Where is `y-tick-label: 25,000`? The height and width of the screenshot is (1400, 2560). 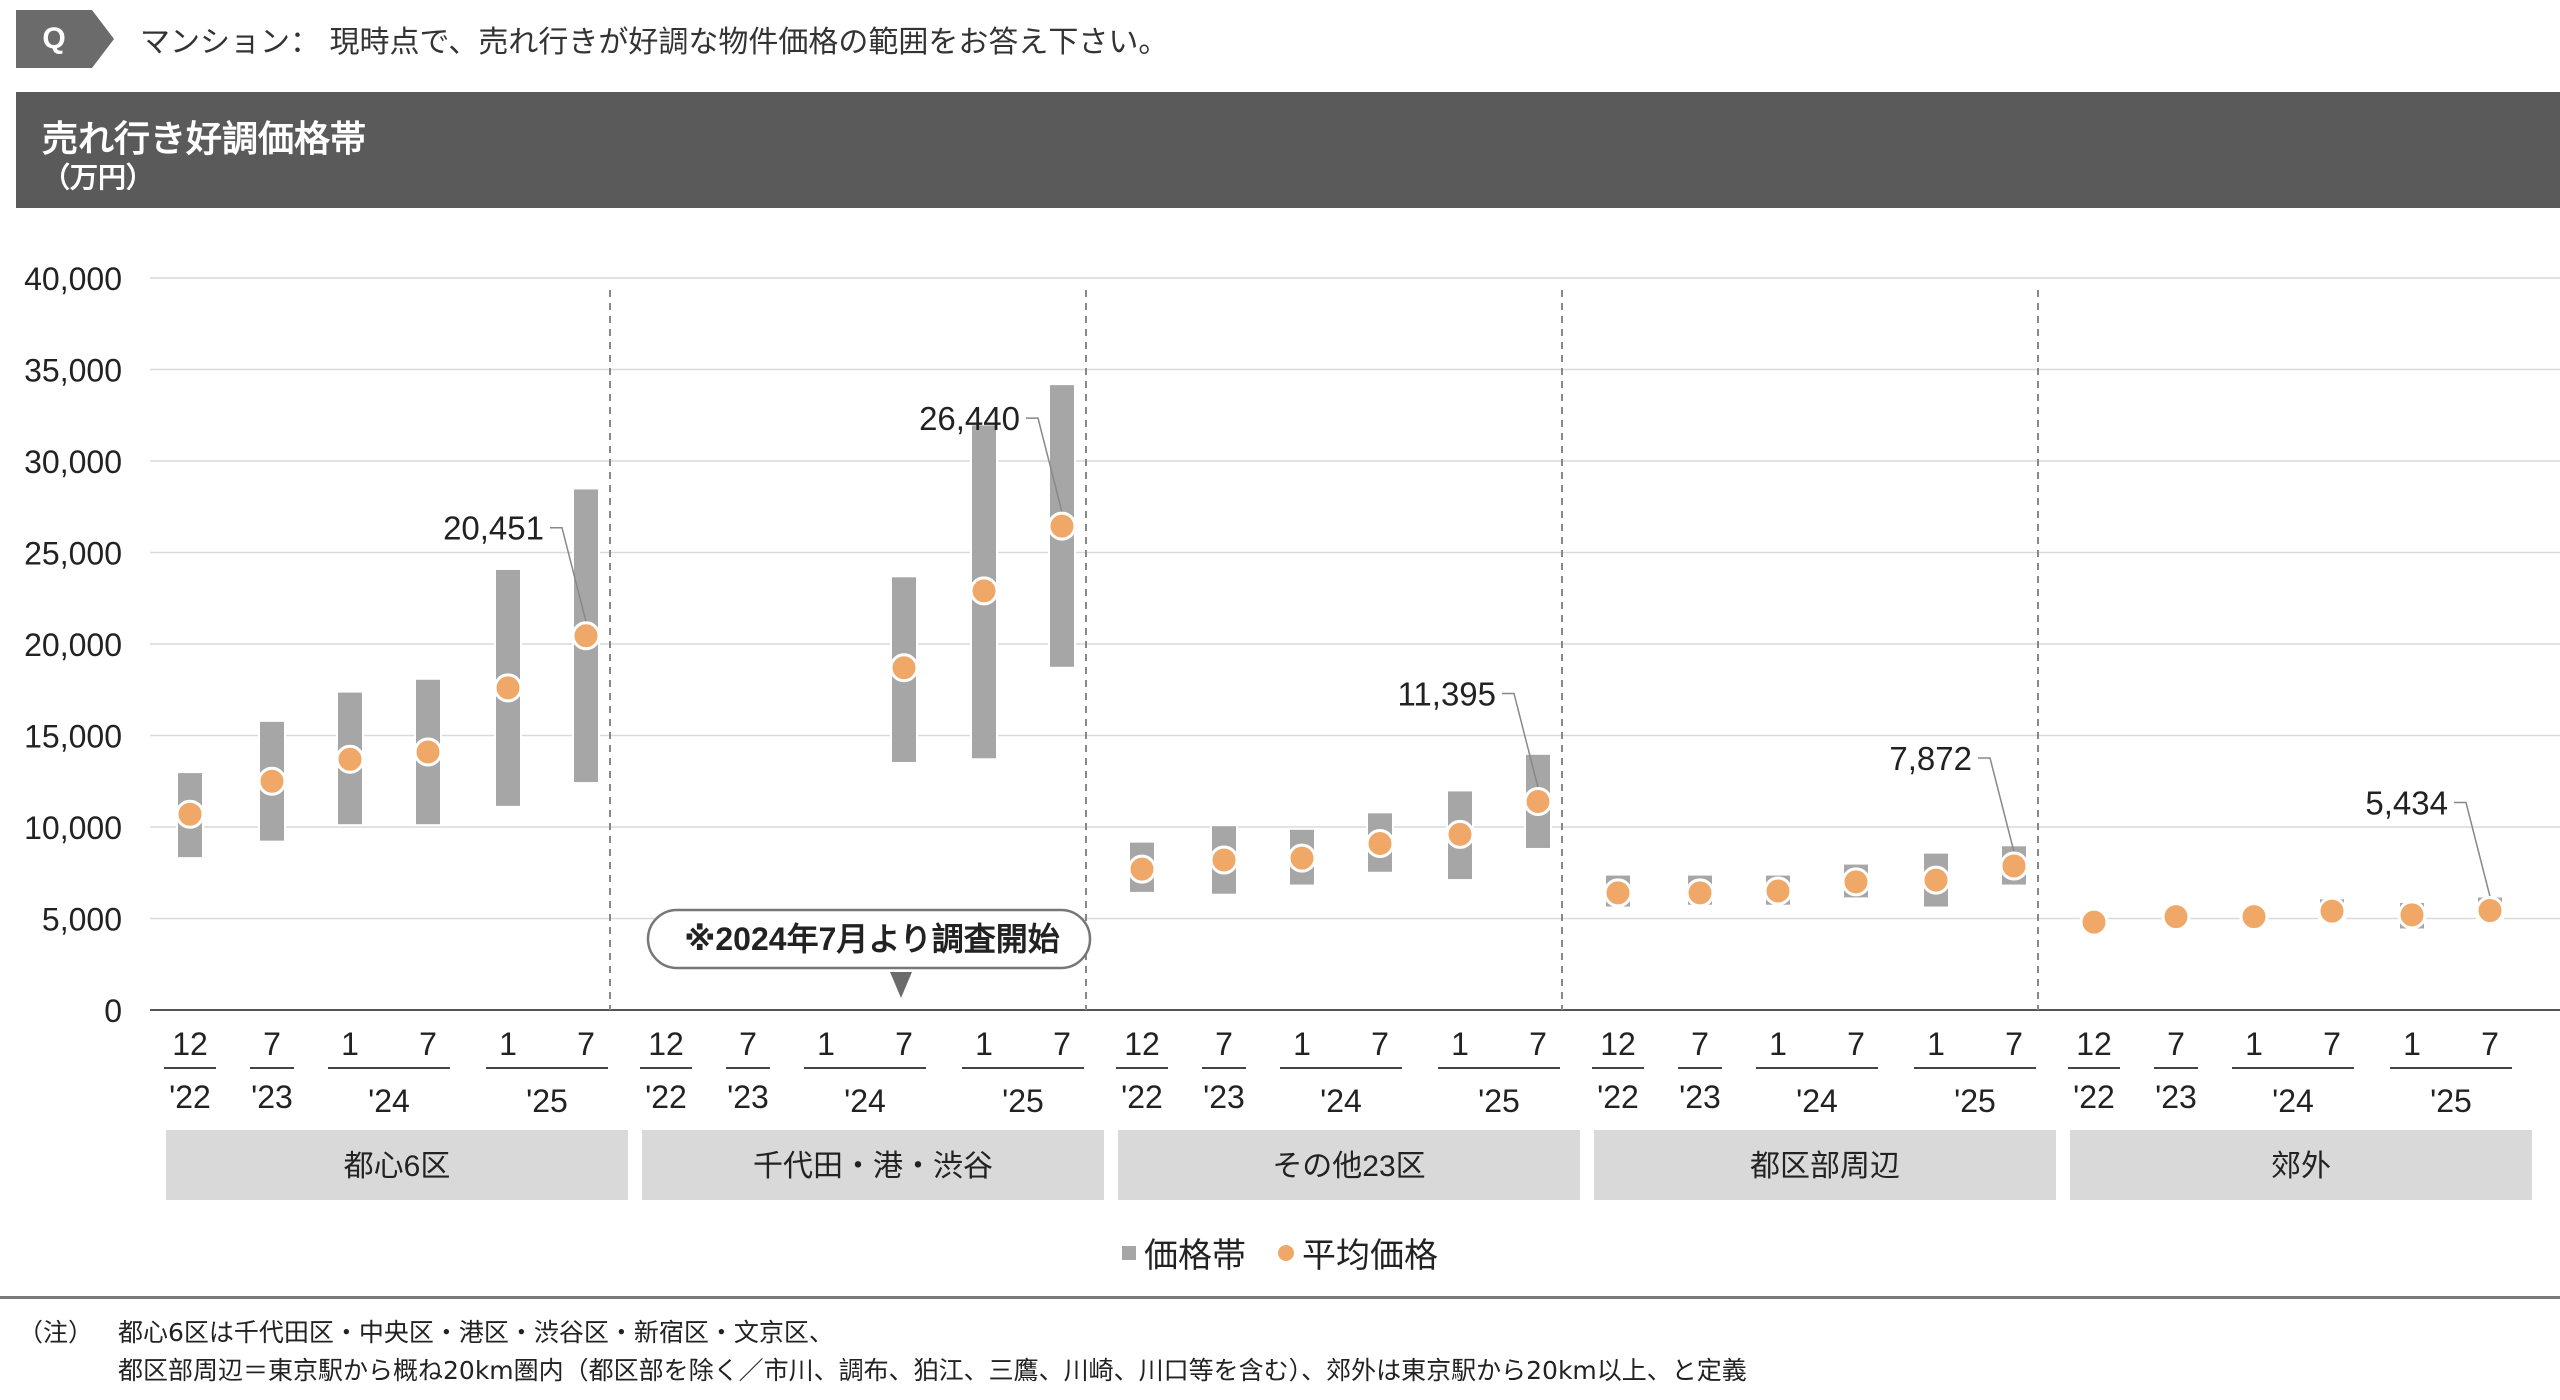
y-tick-label: 25,000 is located at coordinates (73, 554).